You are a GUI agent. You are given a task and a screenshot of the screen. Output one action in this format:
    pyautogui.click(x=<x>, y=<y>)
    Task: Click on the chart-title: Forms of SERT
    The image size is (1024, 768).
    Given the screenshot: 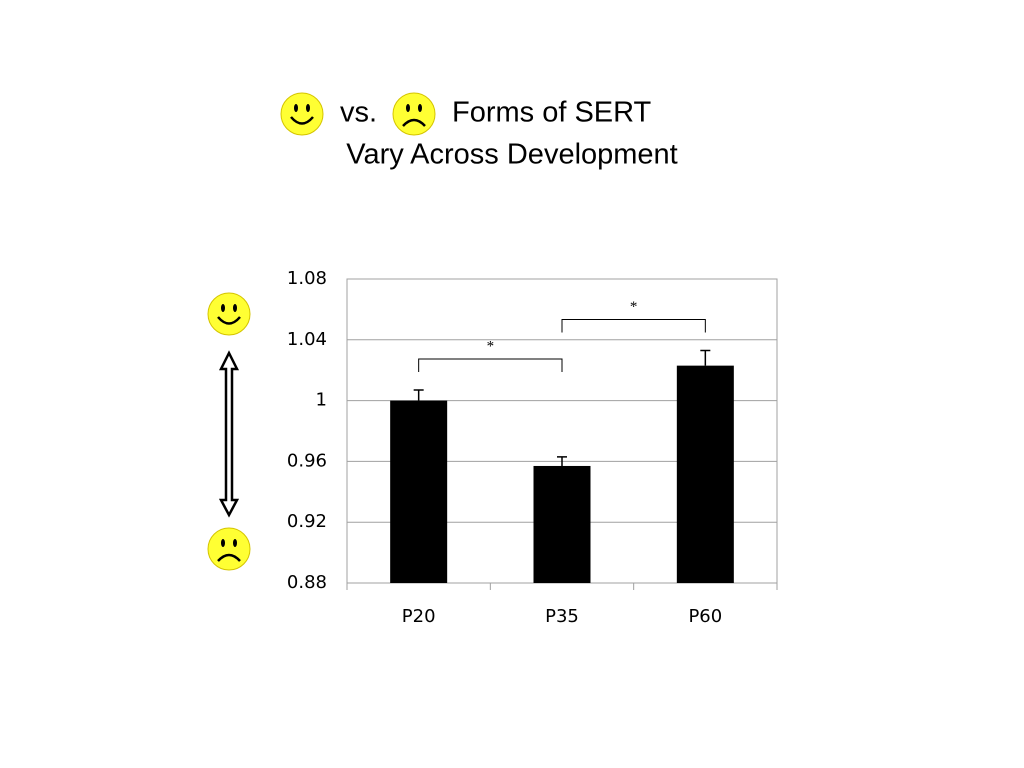 What is the action you would take?
    pyautogui.click(x=552, y=113)
    